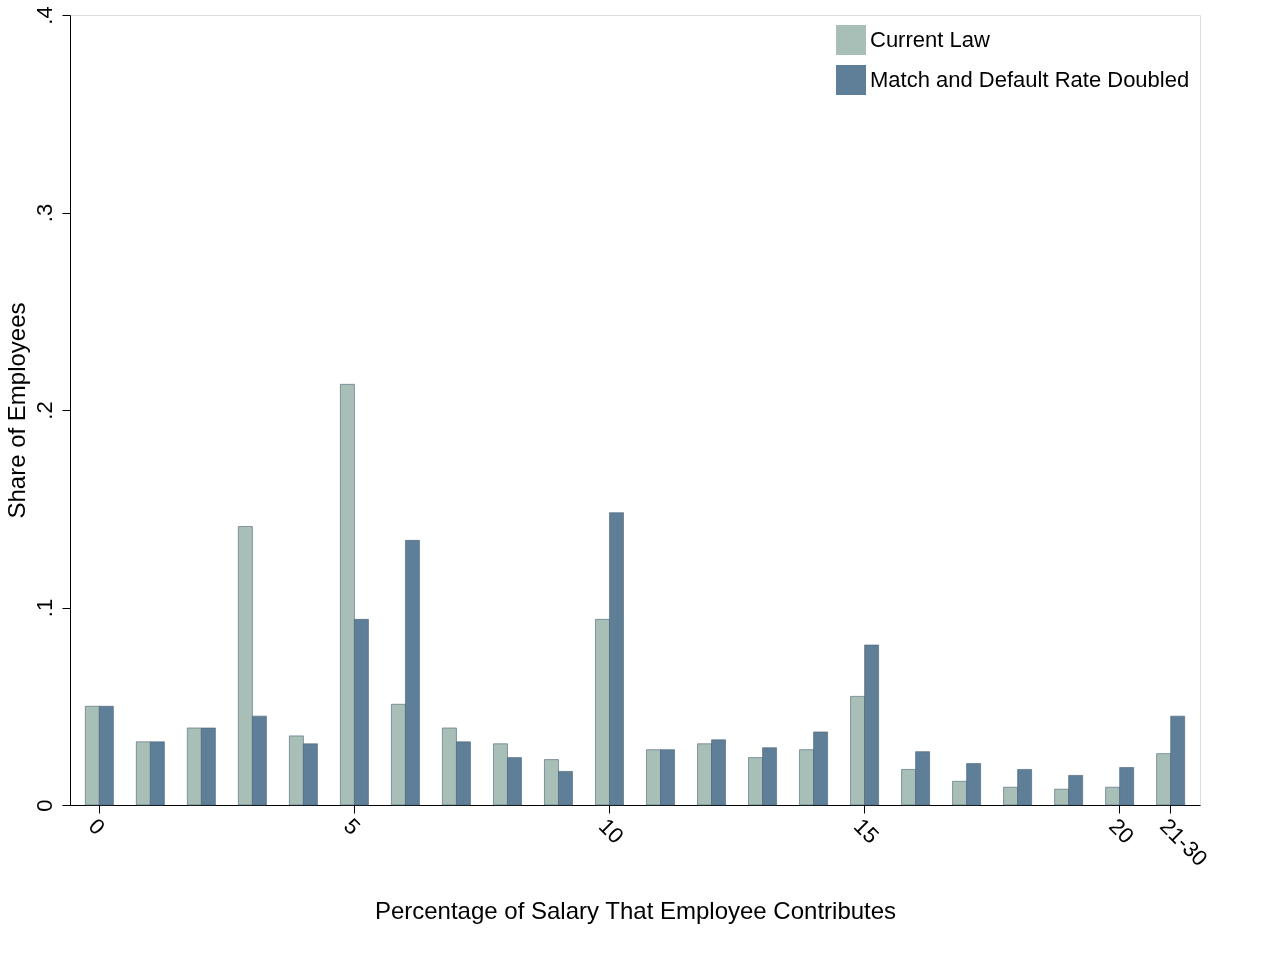  I want to click on y-tick-label: .2, so click(44, 410).